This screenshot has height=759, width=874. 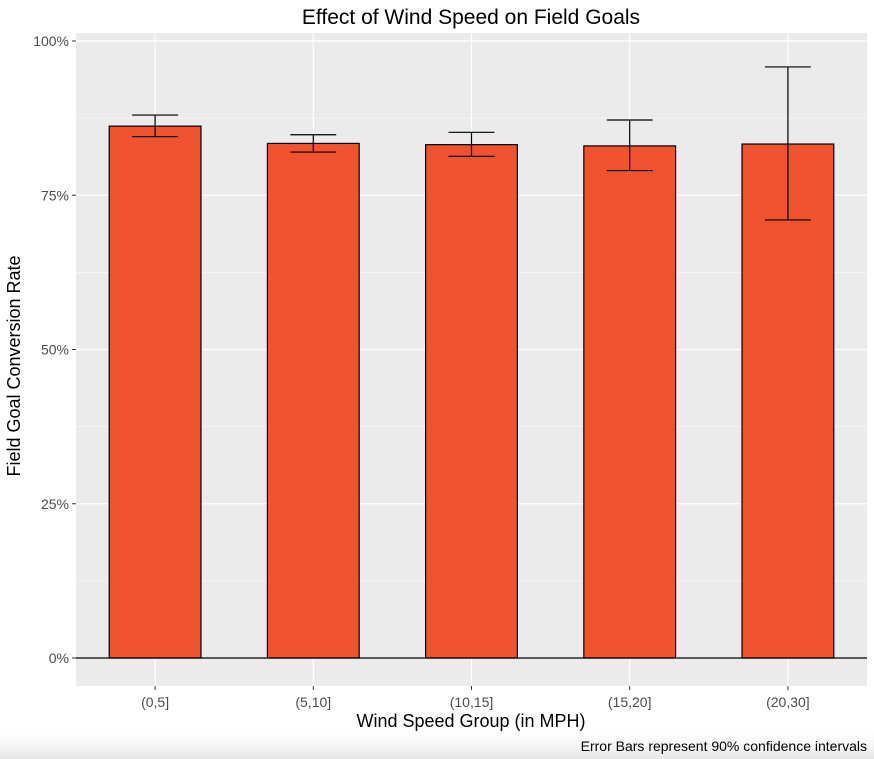 I want to click on bottom-shade, so click(x=437, y=741).